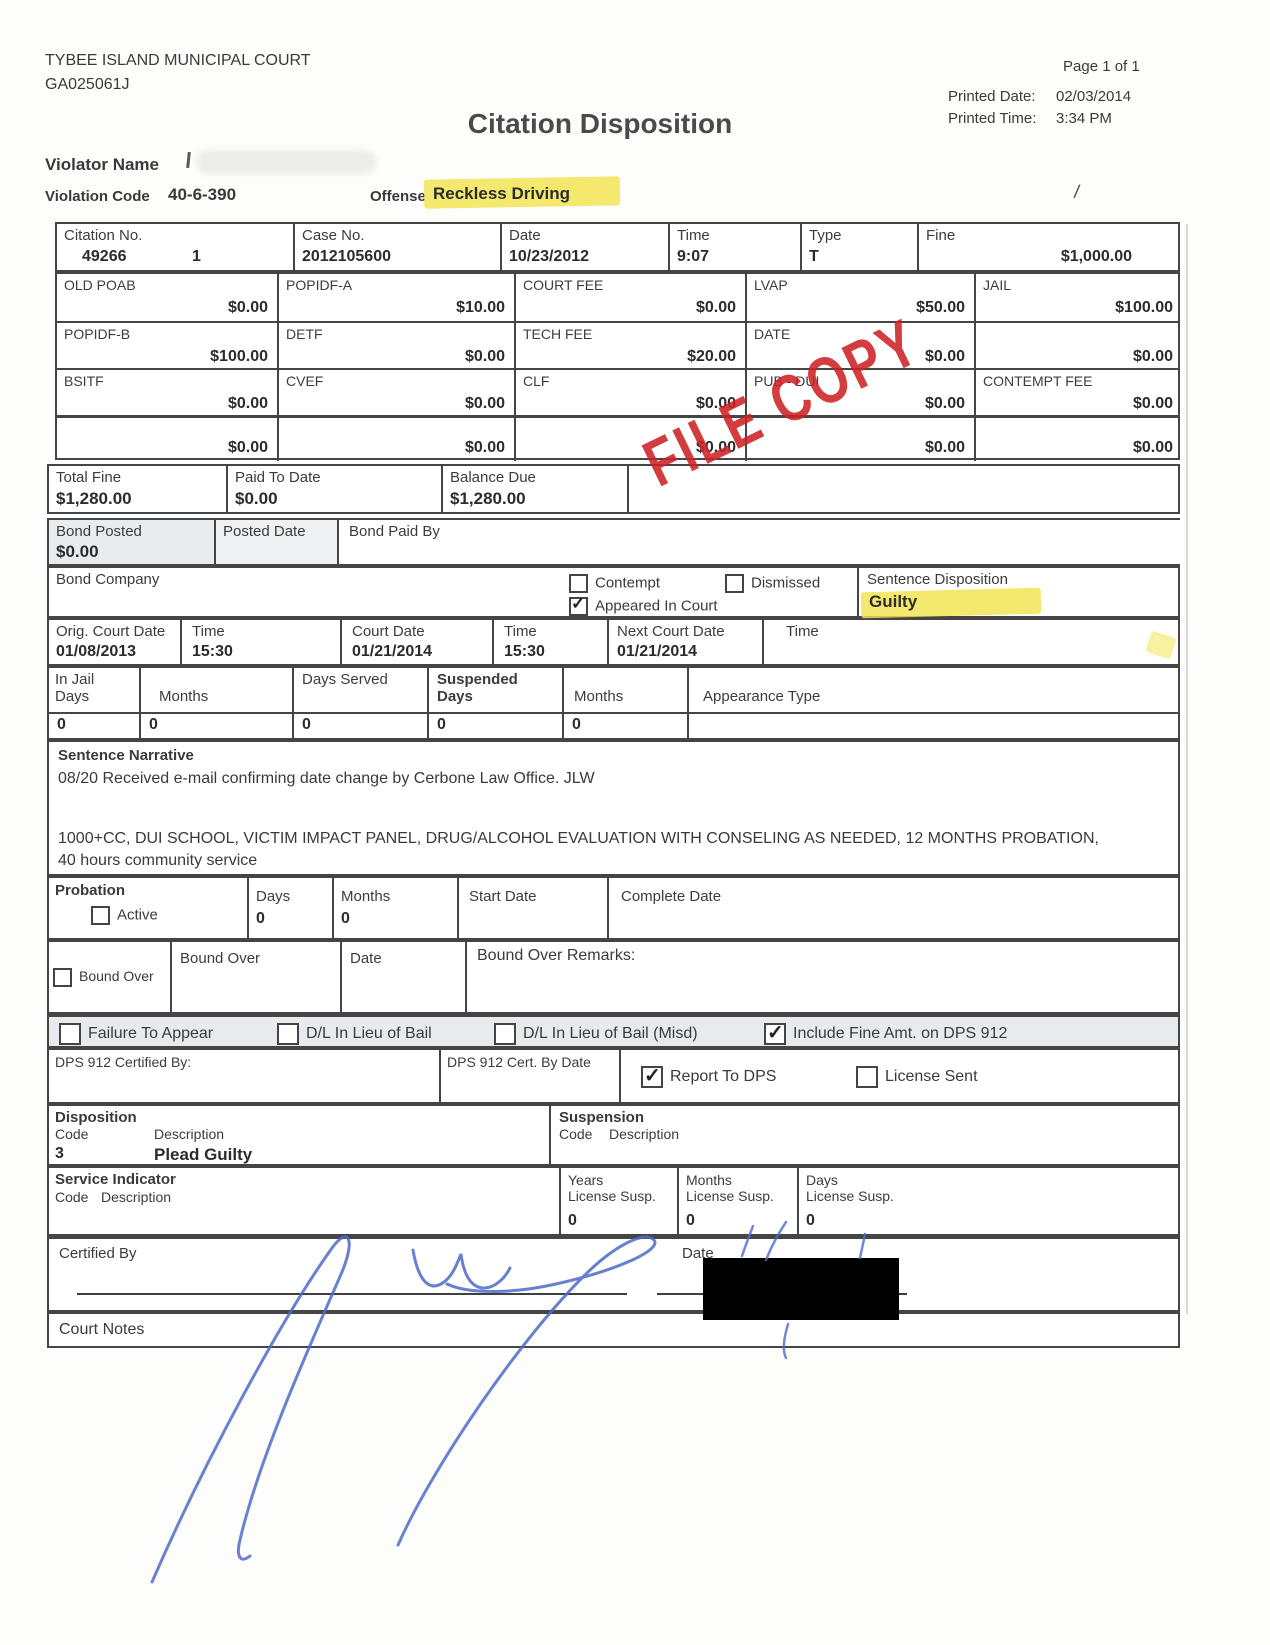  Describe the element at coordinates (787, 381) in the screenshot. I see `fee-label: PUB - DUI` at that location.